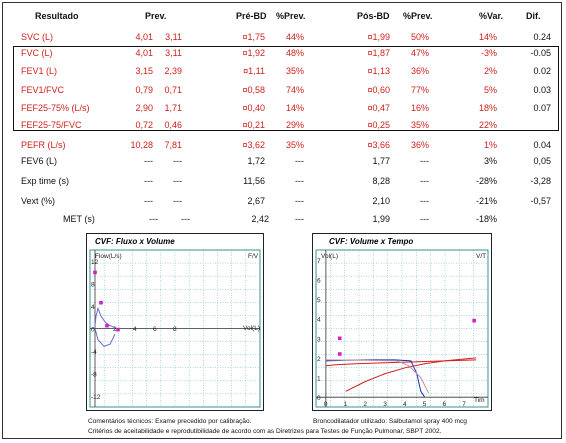 This screenshot has height=443, width=566. I want to click on header-pct-var: %Var., so click(491, 16).